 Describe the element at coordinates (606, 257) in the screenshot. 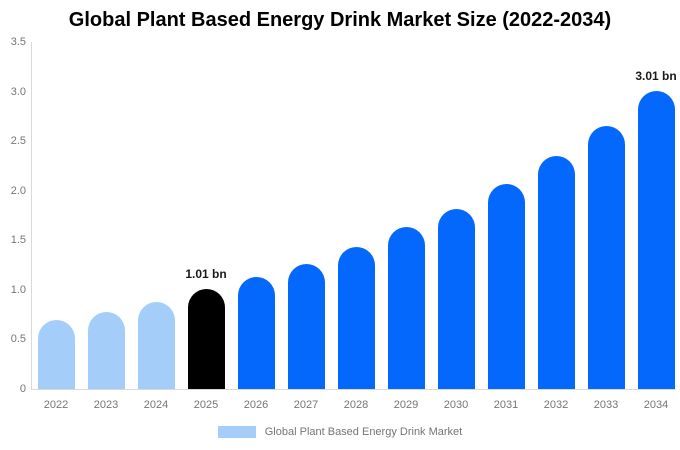

I see `bar-2033` at that location.